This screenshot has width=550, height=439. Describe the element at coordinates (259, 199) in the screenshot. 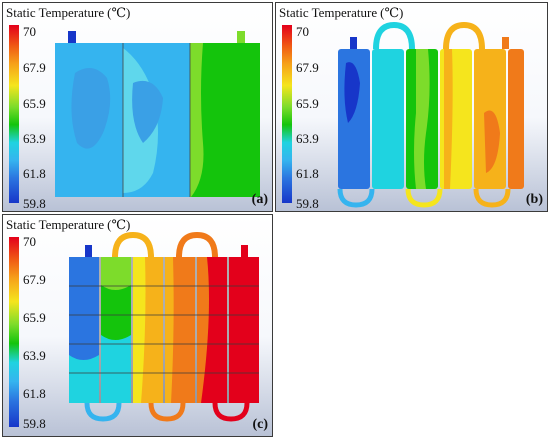

I see `panel-label: (a)` at that location.